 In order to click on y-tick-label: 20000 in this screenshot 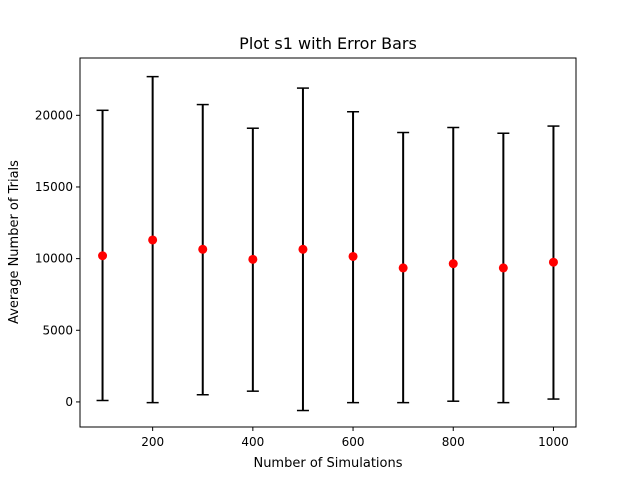, I will do `click(54, 115)`.